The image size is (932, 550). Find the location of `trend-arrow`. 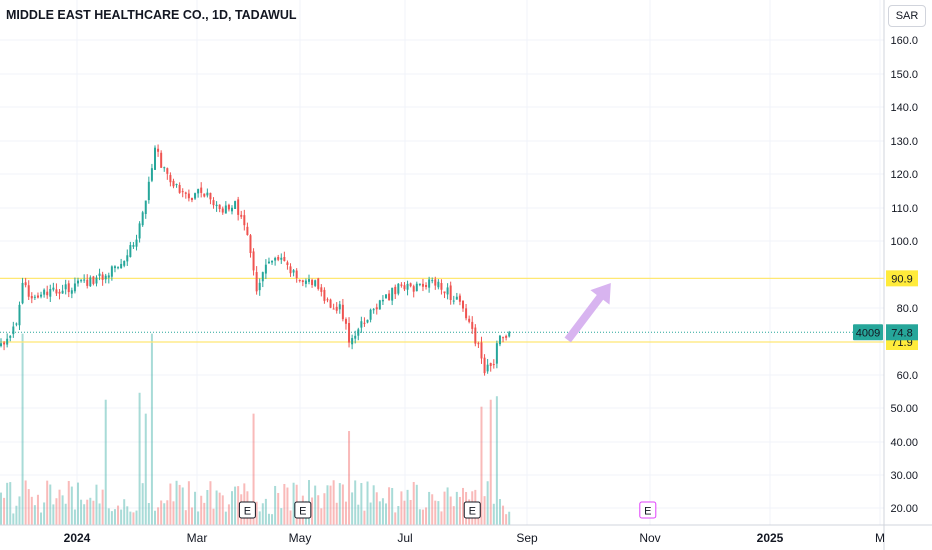

trend-arrow is located at coordinates (587, 313).